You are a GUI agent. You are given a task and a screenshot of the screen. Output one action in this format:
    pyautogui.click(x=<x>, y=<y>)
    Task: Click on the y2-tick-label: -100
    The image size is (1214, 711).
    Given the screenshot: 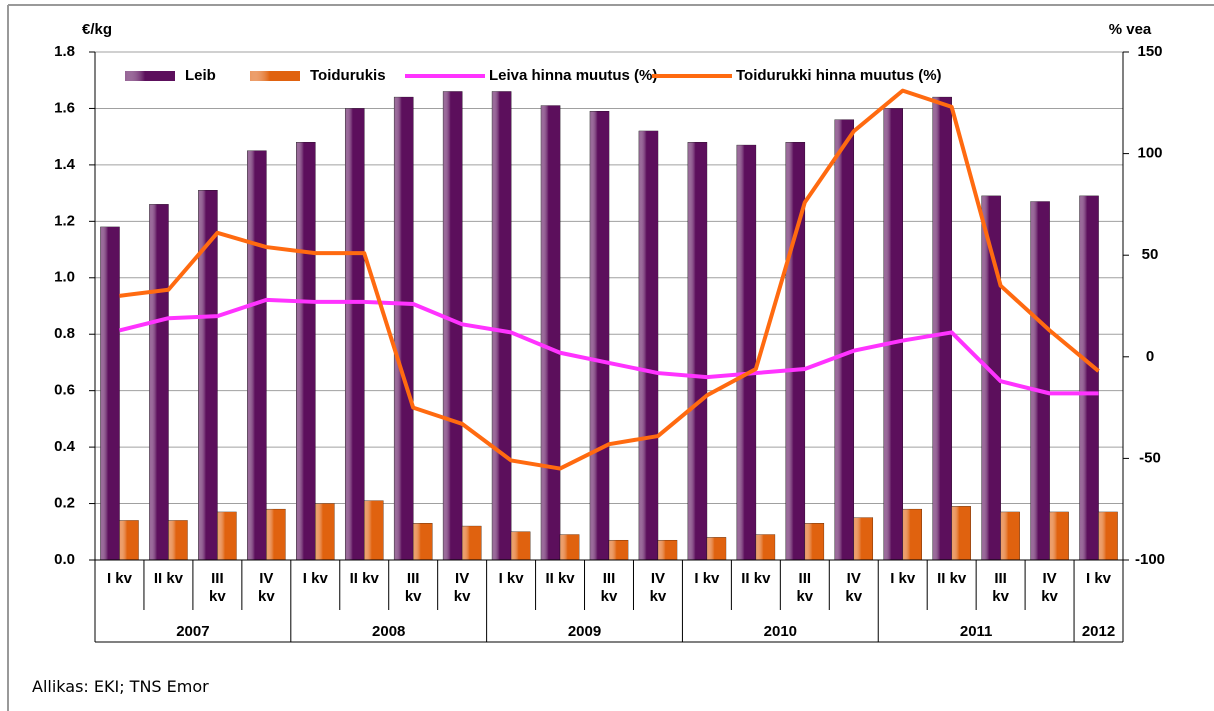 What is the action you would take?
    pyautogui.click(x=1150, y=559)
    